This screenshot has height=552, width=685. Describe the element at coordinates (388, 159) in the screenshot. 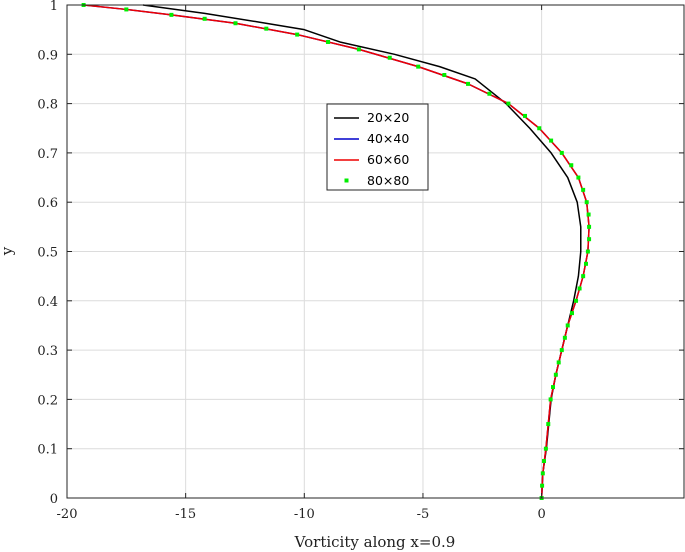

I see `legend-label-60x60: 60×60` at that location.